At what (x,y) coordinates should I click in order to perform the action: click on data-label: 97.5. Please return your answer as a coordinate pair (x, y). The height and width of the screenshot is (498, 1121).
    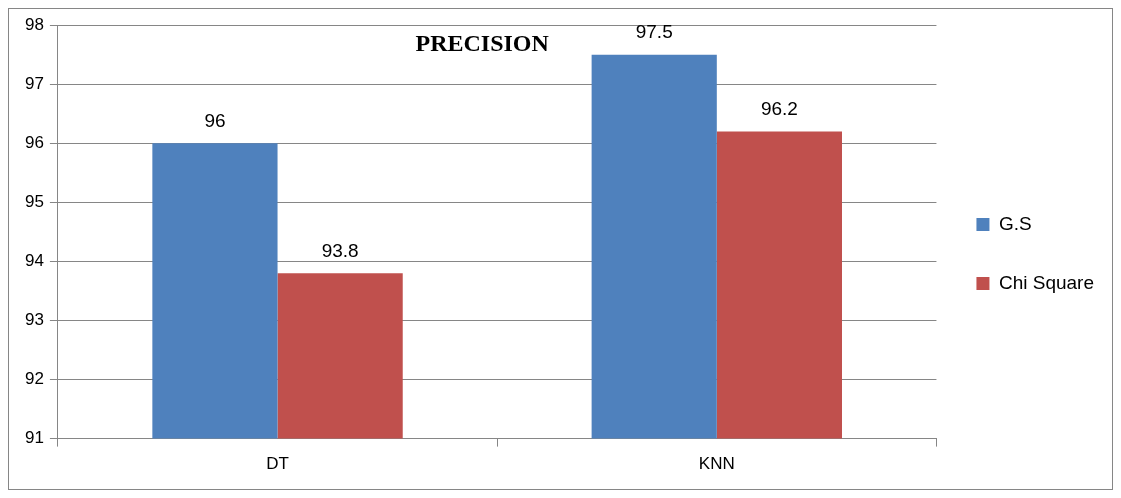
    Looking at the image, I should click on (654, 32).